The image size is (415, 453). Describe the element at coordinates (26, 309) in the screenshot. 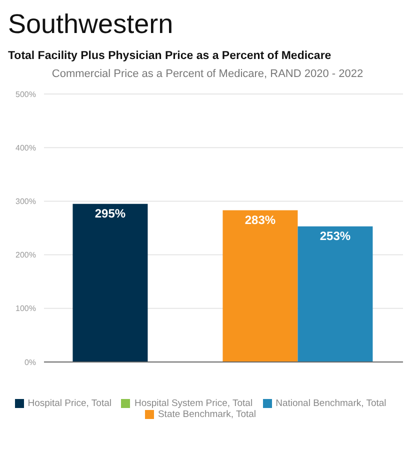

I see `y-tick-label: 100%` at that location.